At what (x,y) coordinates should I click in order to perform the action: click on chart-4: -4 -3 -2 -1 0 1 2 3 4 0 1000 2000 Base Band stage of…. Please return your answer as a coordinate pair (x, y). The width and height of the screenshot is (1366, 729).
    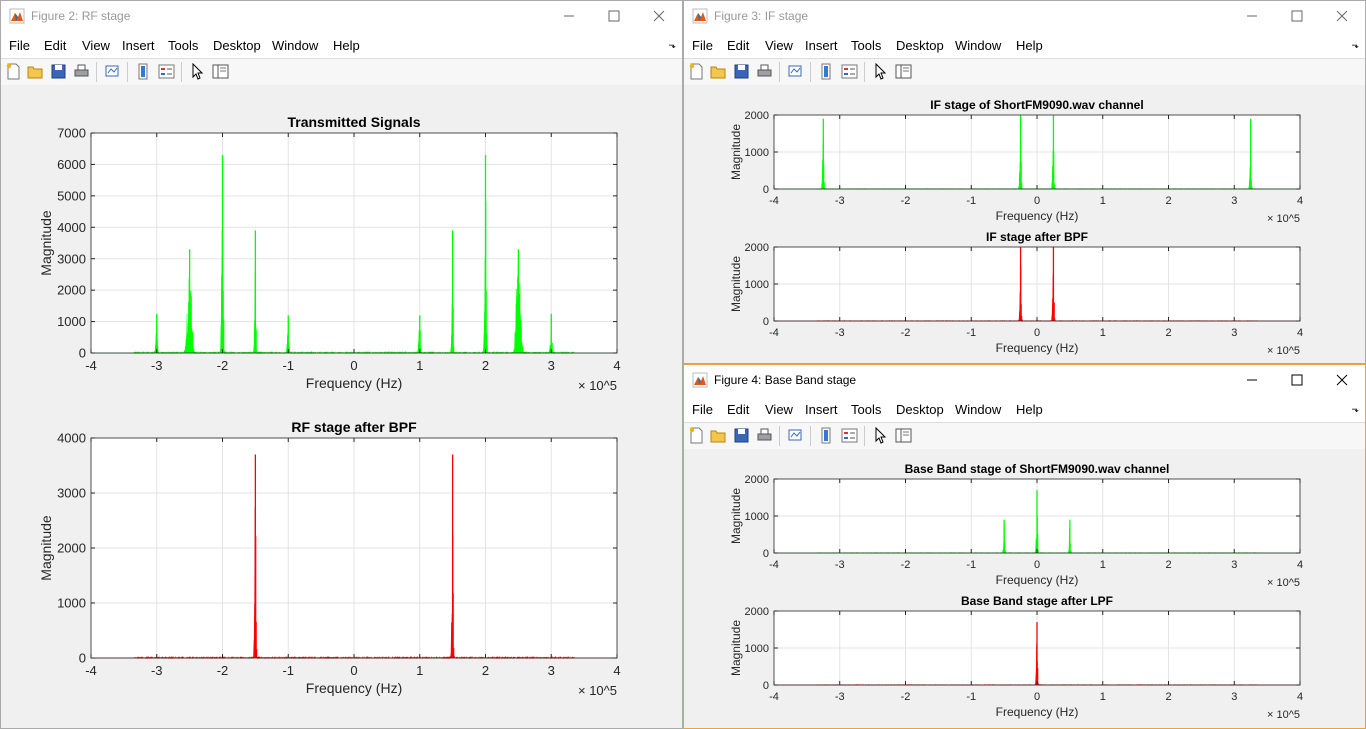
    Looking at the image, I should click on (1016, 525).